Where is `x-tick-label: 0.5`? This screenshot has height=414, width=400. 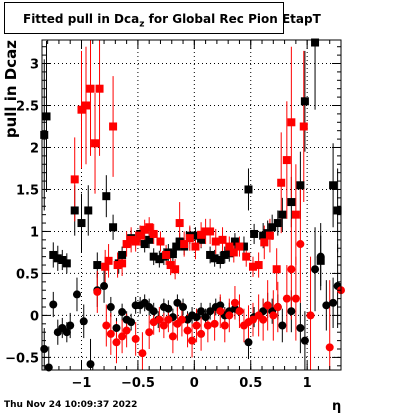 x-tick-label: 0.5 is located at coordinates (250, 383).